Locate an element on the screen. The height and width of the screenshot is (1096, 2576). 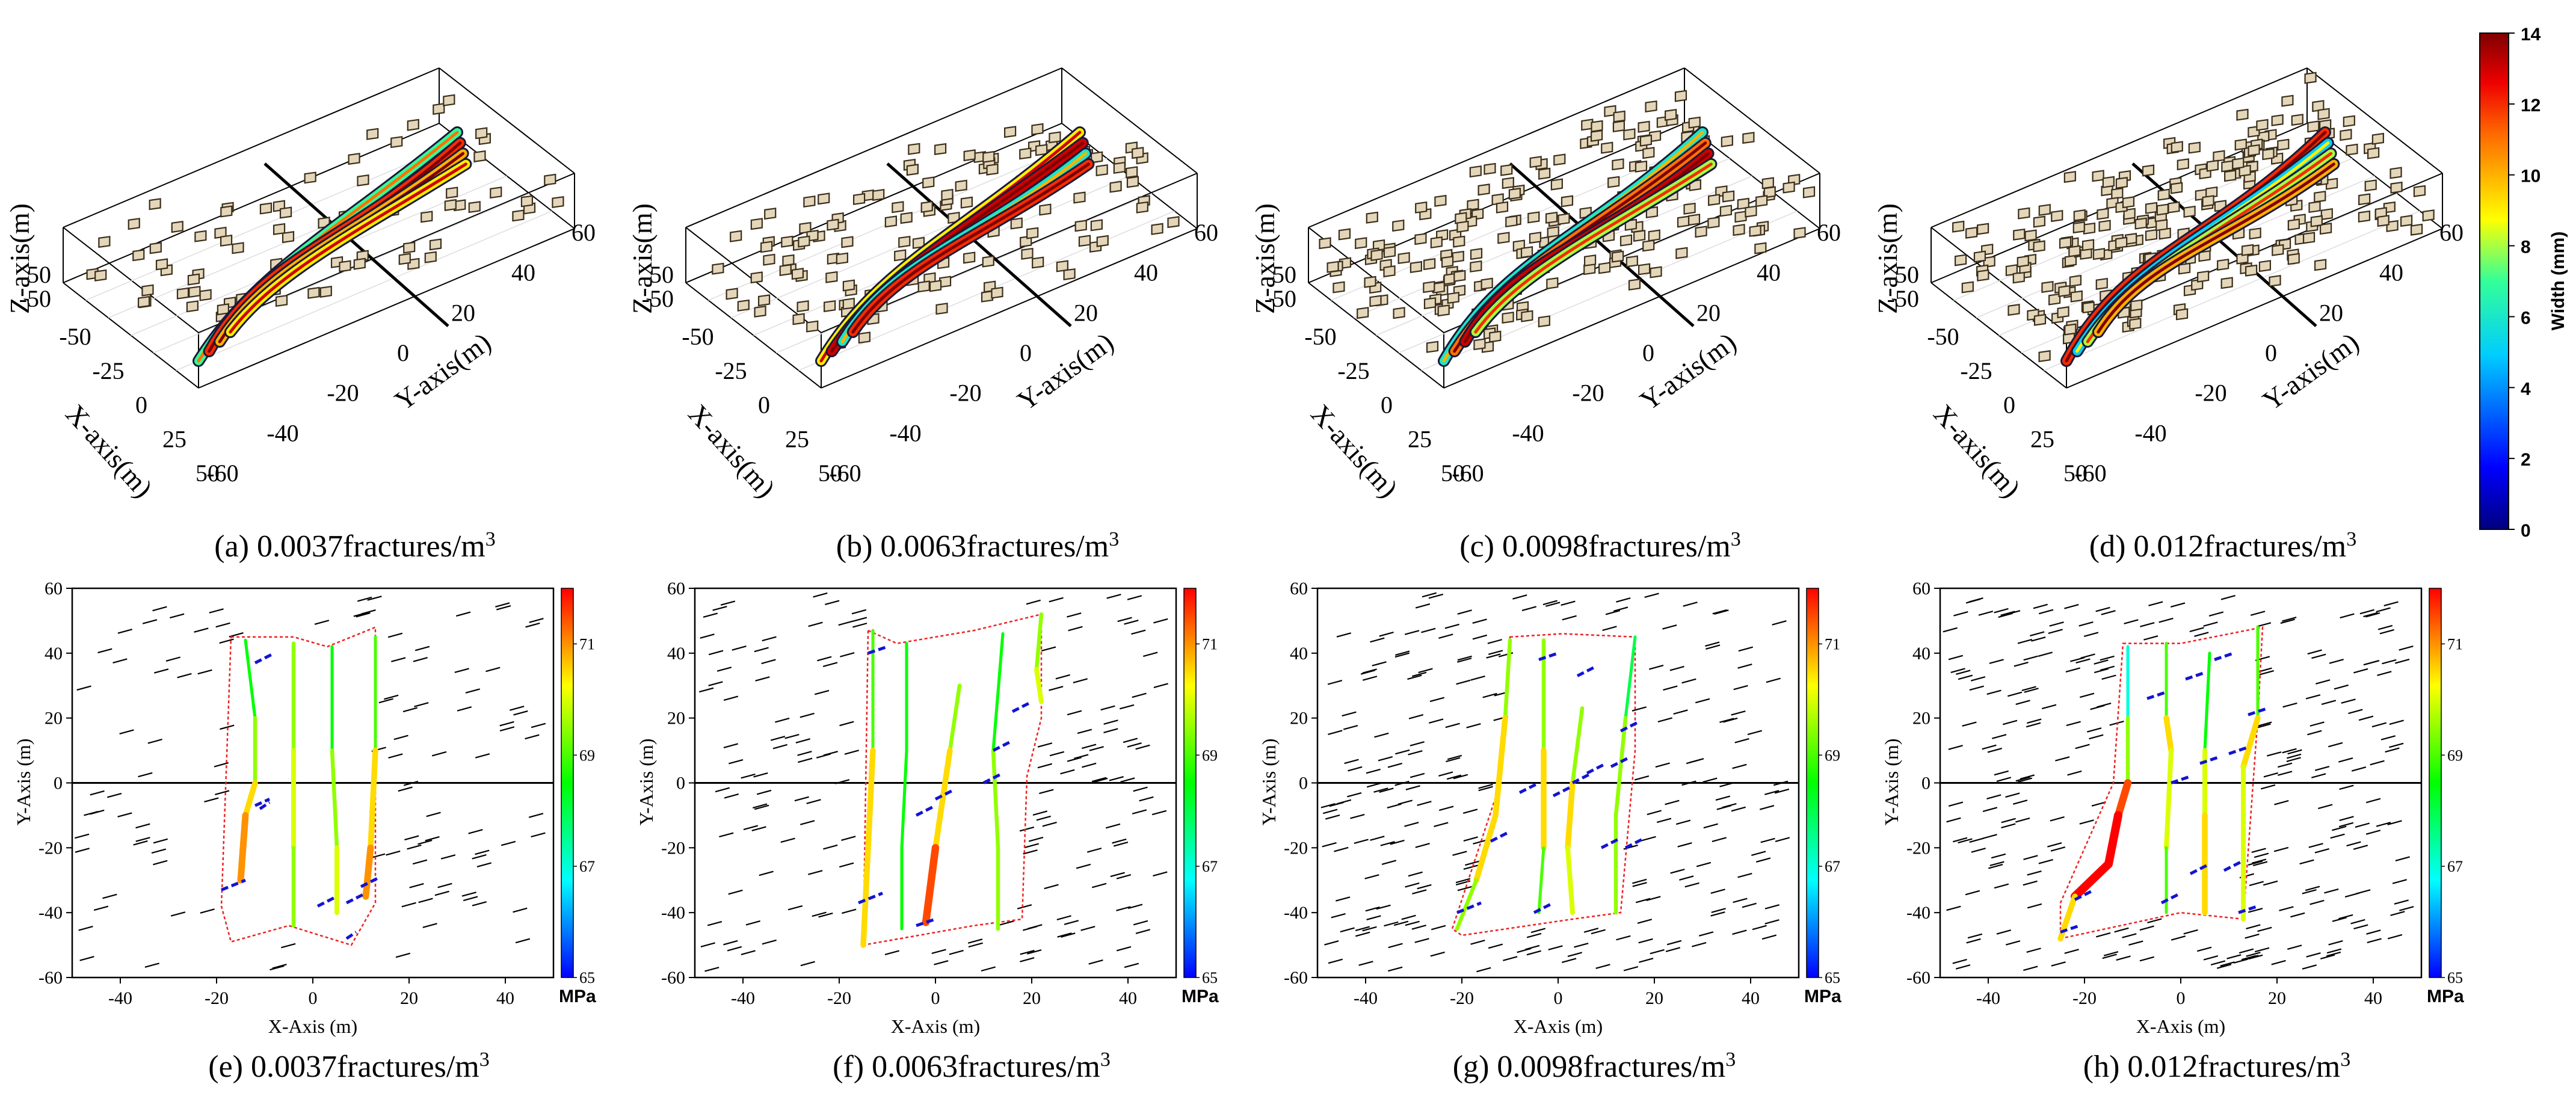
box-edge is located at coordinates (507, 121).